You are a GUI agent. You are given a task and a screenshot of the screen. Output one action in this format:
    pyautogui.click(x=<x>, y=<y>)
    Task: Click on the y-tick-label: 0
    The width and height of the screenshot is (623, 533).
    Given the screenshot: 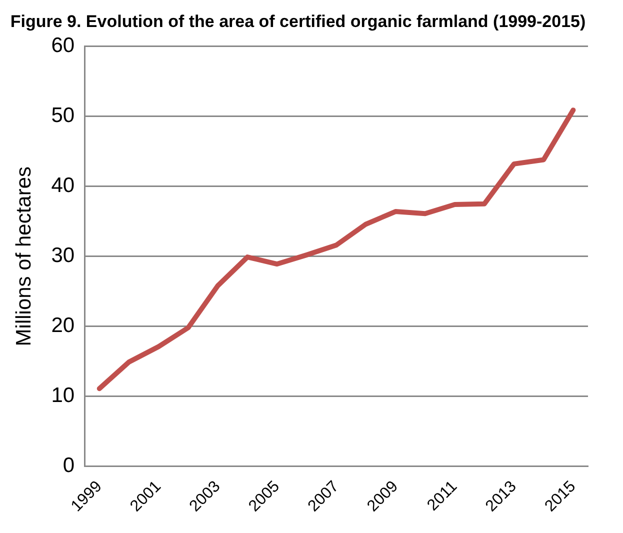 What is the action you would take?
    pyautogui.click(x=68, y=466)
    